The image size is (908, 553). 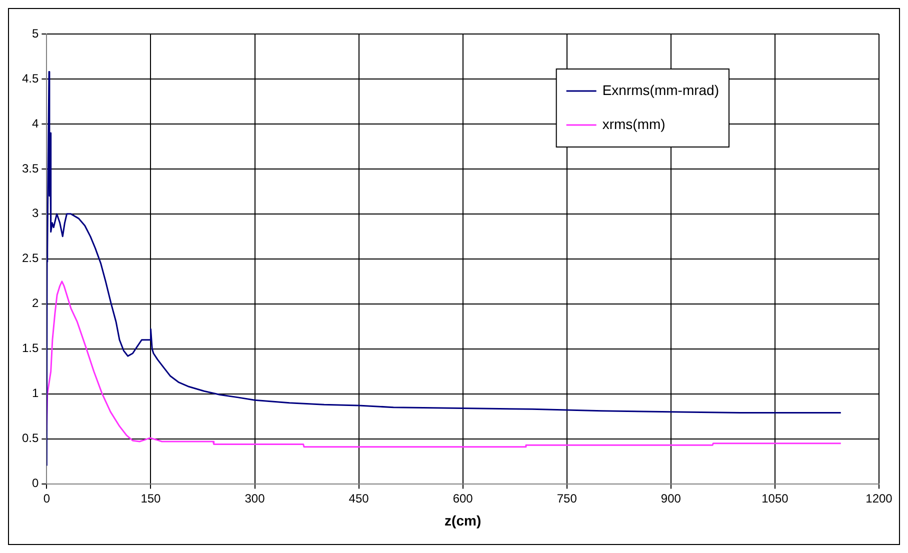 I want to click on y-tick-label: 3, so click(x=35, y=213).